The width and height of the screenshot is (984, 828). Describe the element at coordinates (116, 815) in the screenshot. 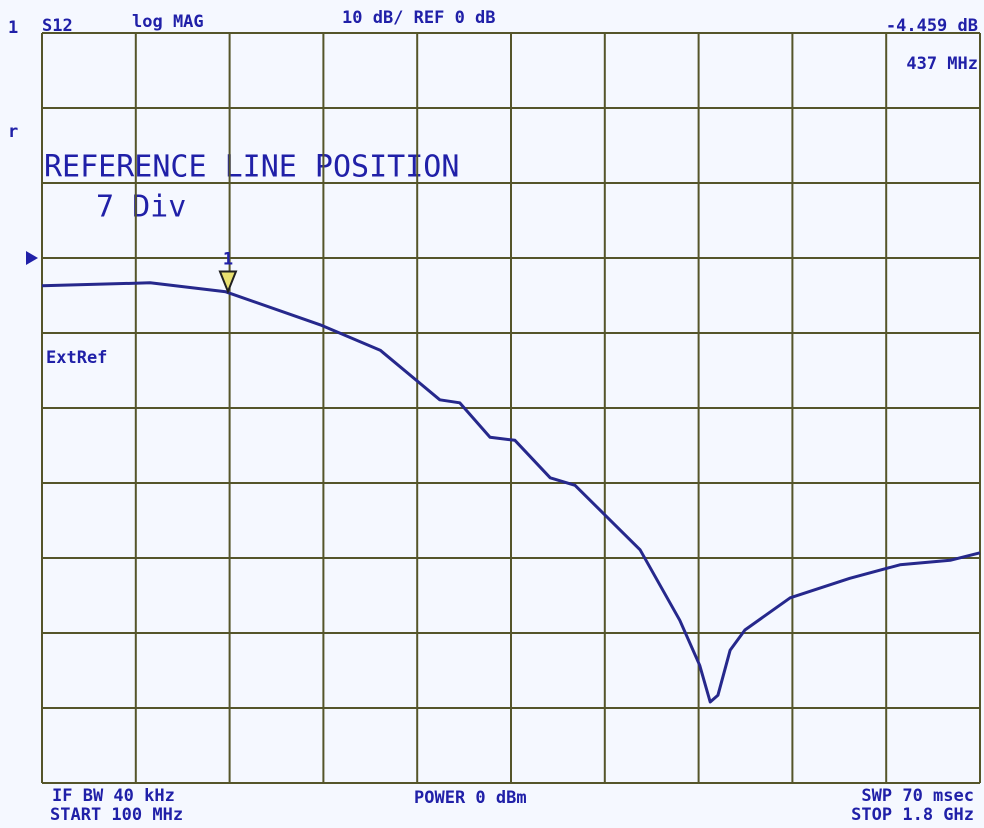

I see `start-frequency: START 100 MHz` at that location.